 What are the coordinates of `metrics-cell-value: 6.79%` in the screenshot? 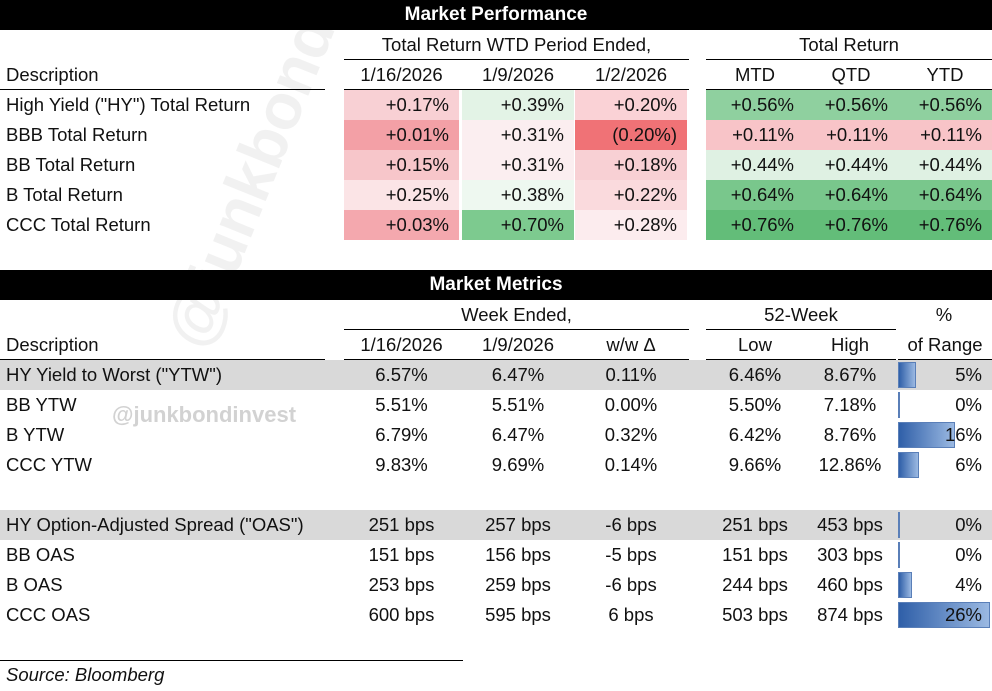 It's located at (401, 434).